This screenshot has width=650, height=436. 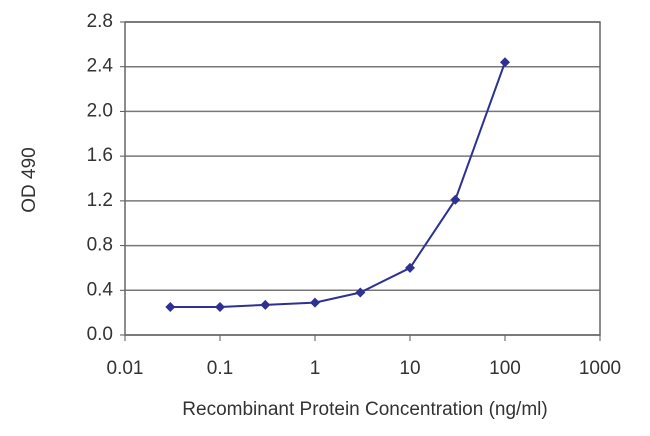 What do you see at coordinates (100, 155) in the screenshot?
I see `y-tick-label: 1.6` at bounding box center [100, 155].